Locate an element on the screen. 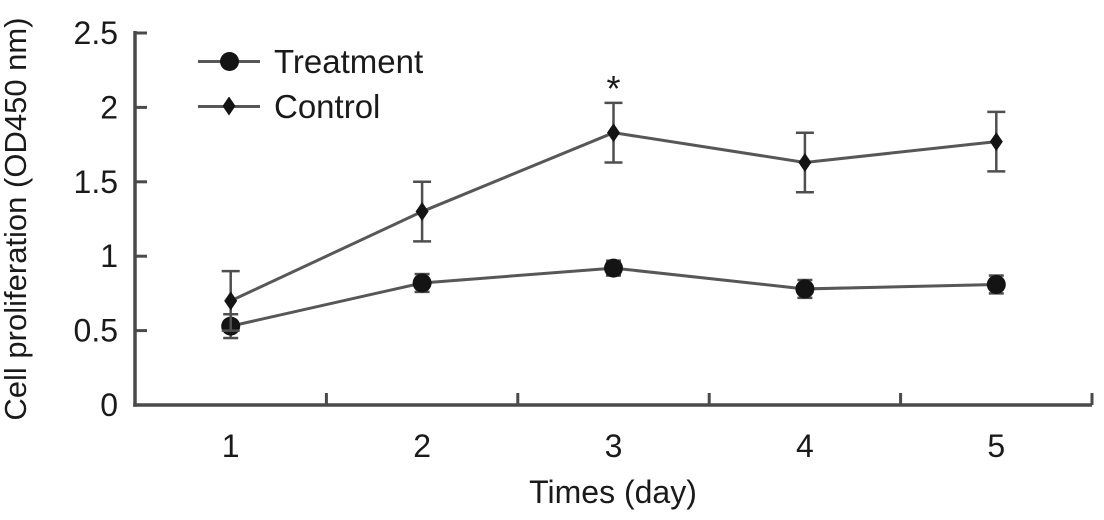 This screenshot has height=520, width=1104. x-tick-label: 1 is located at coordinates (231, 446).